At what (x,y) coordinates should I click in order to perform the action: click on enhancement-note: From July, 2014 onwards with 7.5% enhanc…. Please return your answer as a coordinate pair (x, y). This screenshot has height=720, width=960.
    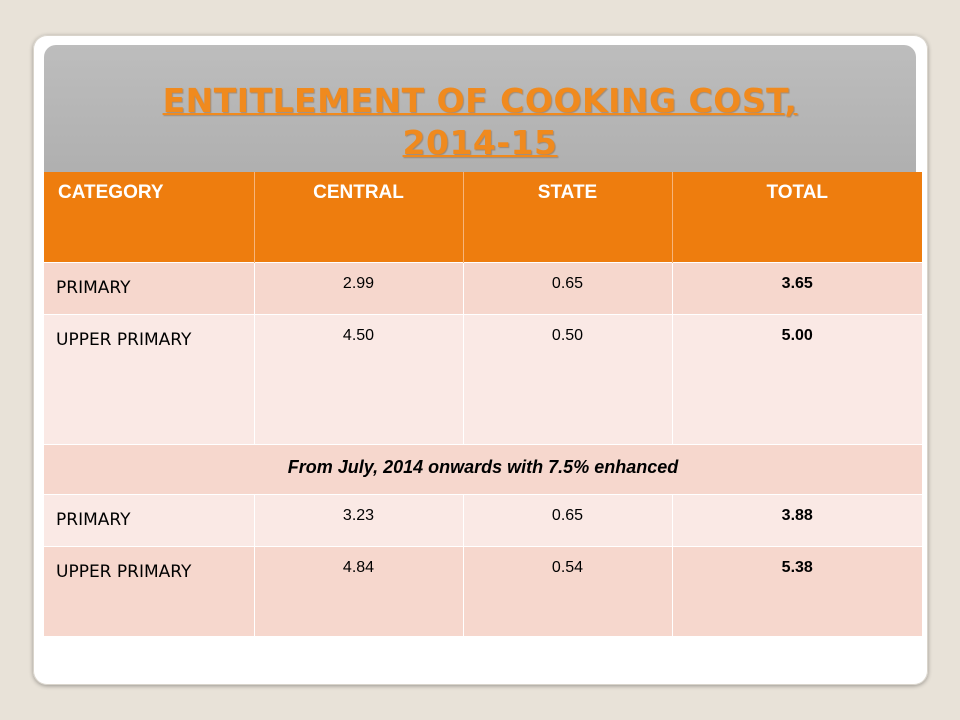
    Looking at the image, I should click on (483, 468).